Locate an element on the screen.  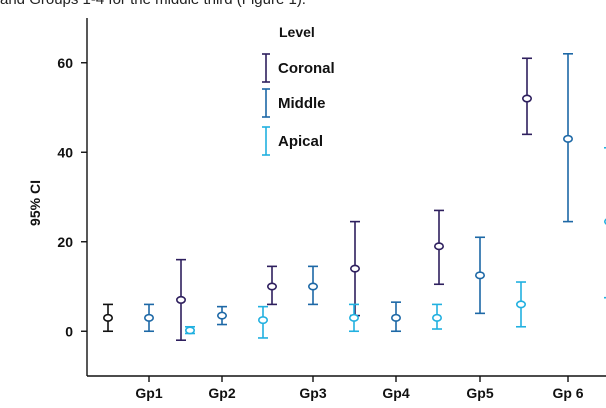
y-tick-label: 40 is located at coordinates (65, 152).